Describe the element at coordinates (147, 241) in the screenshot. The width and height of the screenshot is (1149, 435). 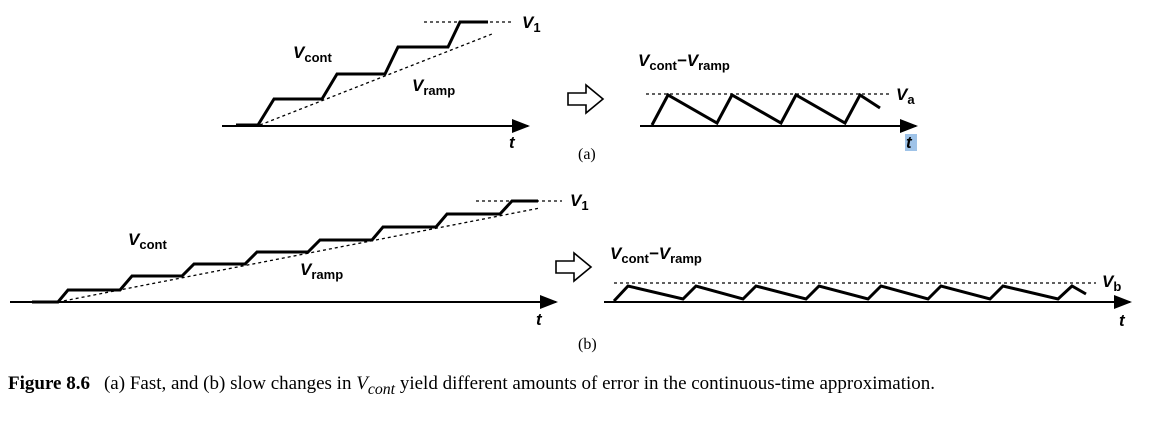
I see `panel-b-vcont-label: Vcont` at that location.